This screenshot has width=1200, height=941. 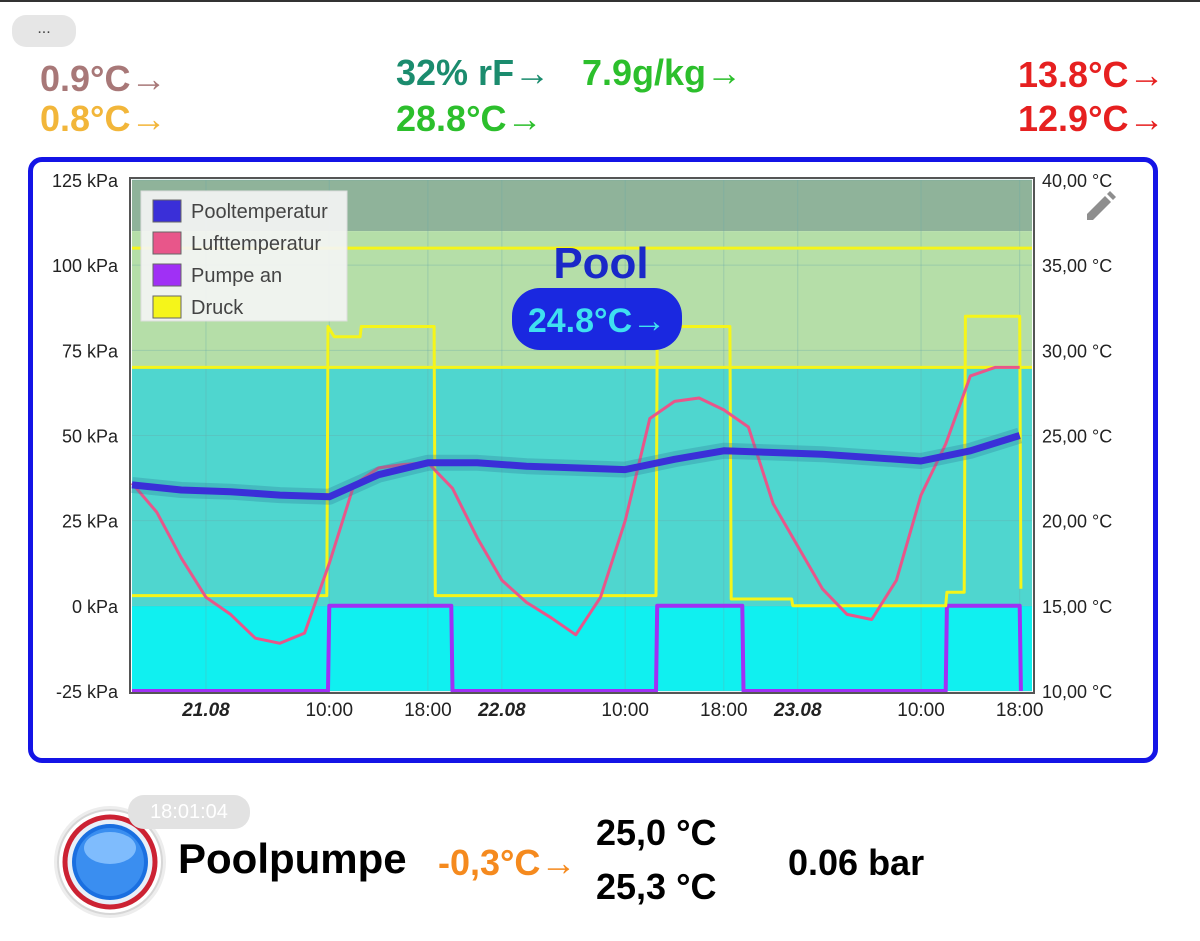 I want to click on pool-temperature-badge: 24.8°C→, so click(x=597, y=319).